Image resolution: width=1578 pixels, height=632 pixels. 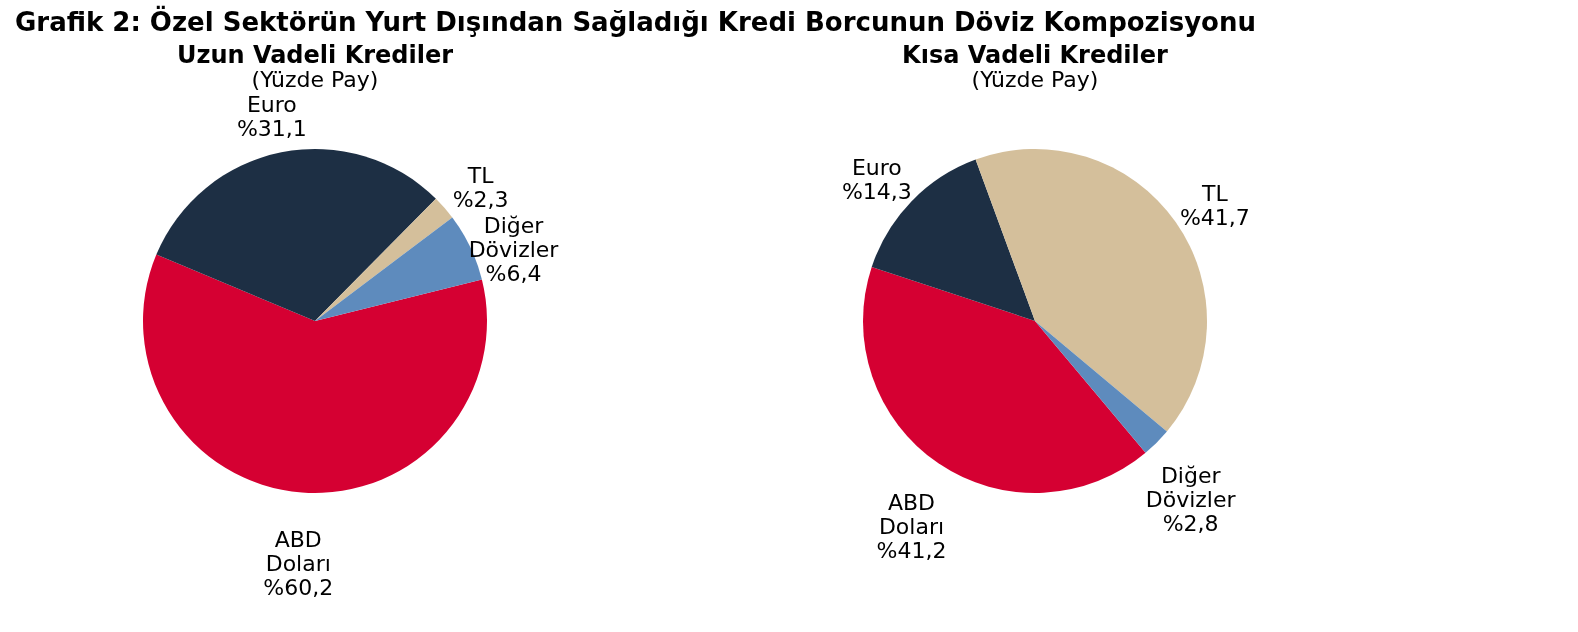 I want to click on data-label: %60,2, so click(x=298, y=588).